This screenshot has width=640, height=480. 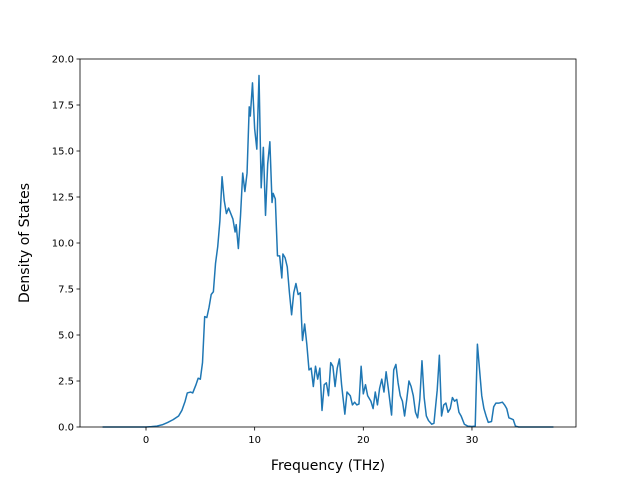 I want to click on y-tick-label: 10.0, so click(x=63, y=244).